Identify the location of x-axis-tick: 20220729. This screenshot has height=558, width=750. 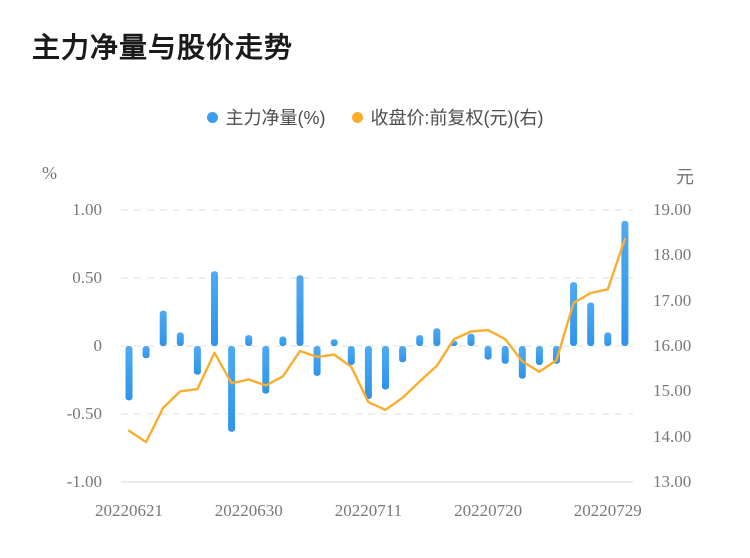
(607, 510).